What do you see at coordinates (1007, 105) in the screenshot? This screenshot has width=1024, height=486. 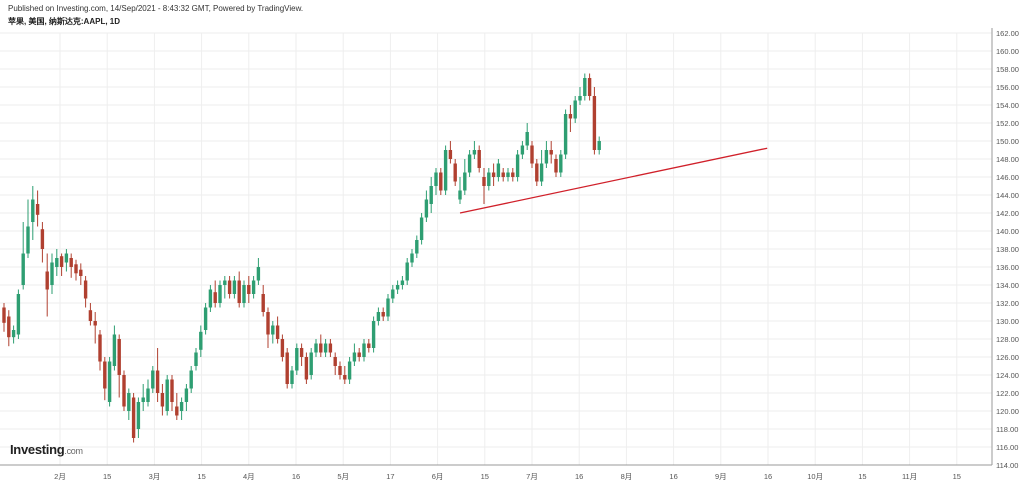 I see `y-tick-label: 154.00` at bounding box center [1007, 105].